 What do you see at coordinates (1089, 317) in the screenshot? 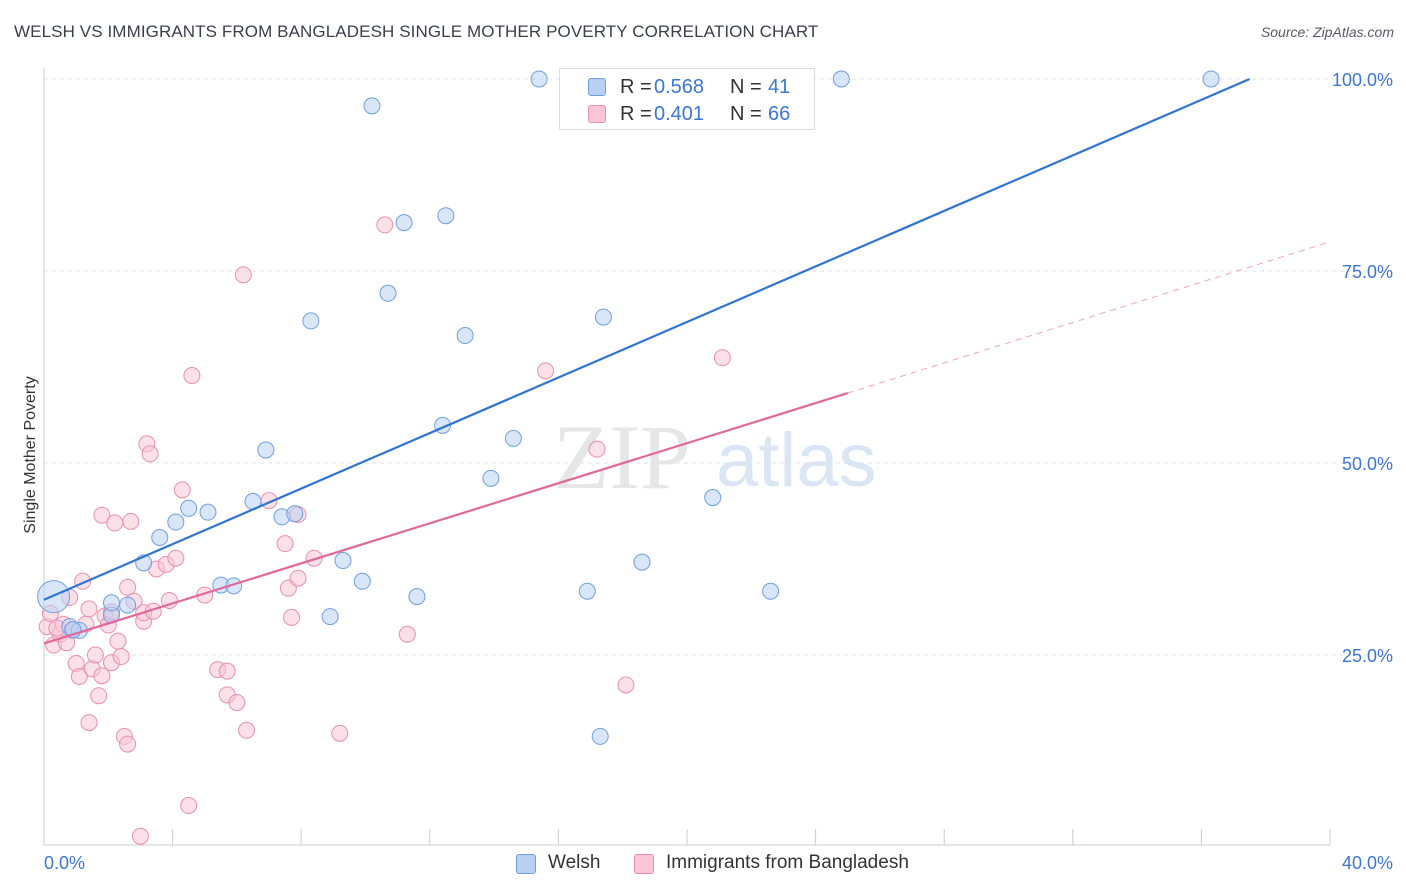
I see `bangladesh-trend-extension` at bounding box center [1089, 317].